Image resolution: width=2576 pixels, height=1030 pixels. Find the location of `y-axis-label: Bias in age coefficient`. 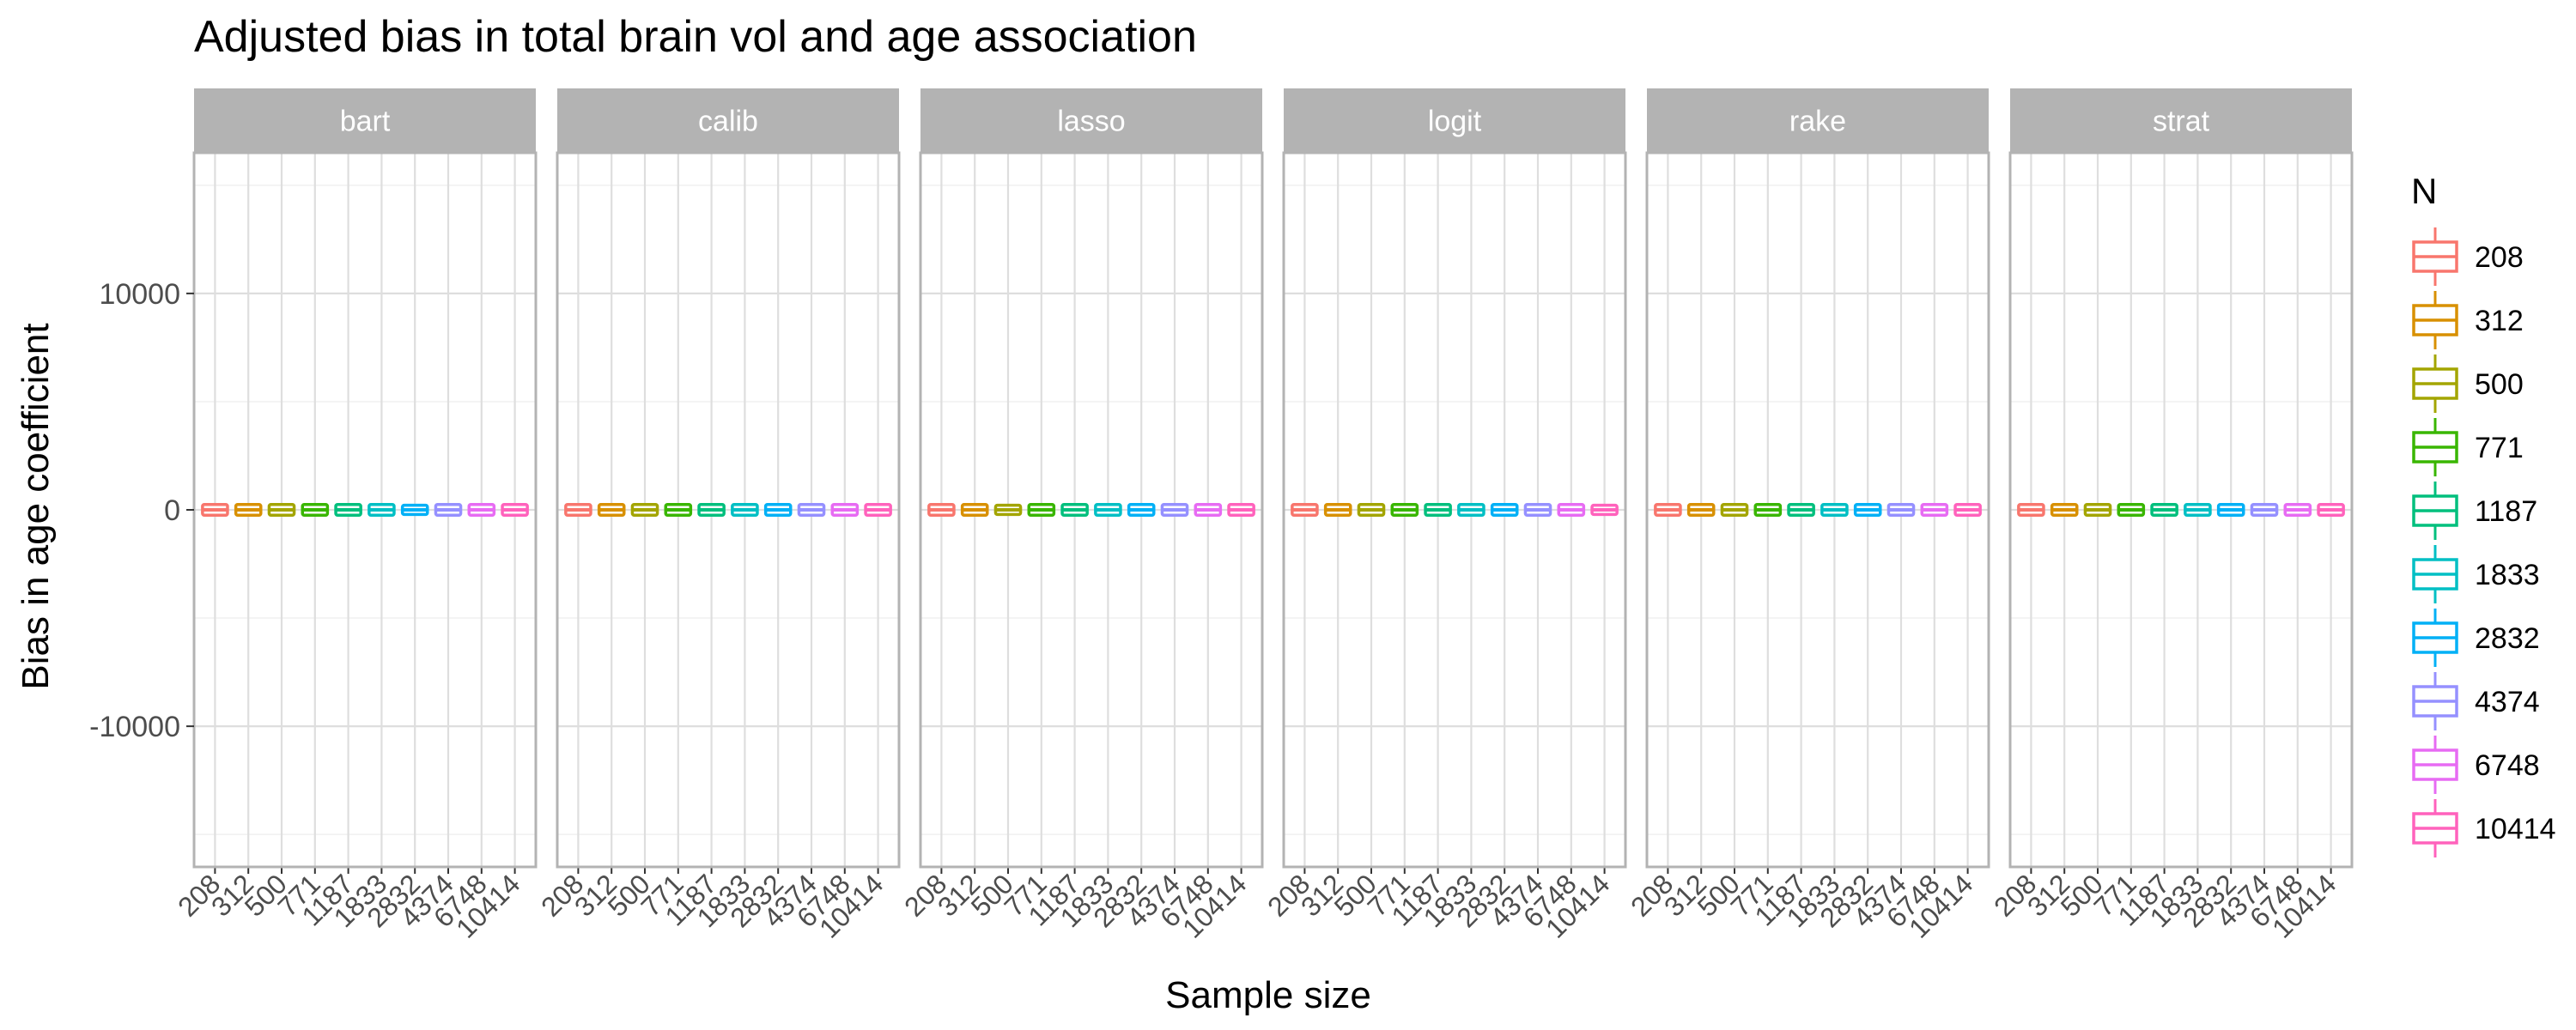

y-axis-label: Bias in age coefficient is located at coordinates (36, 506).